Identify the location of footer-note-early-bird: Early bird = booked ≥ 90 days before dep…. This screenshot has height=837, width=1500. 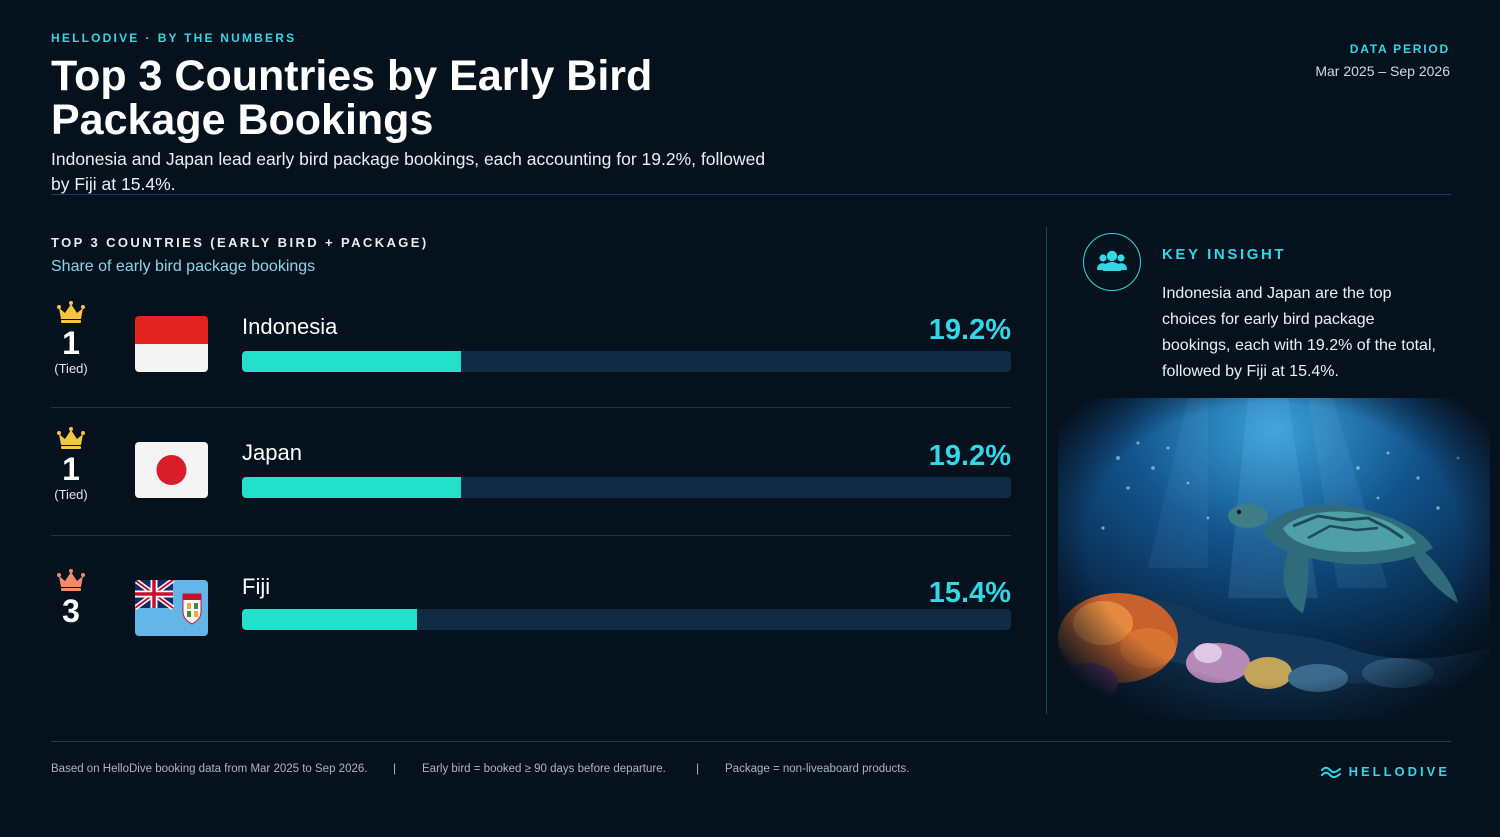
(544, 769).